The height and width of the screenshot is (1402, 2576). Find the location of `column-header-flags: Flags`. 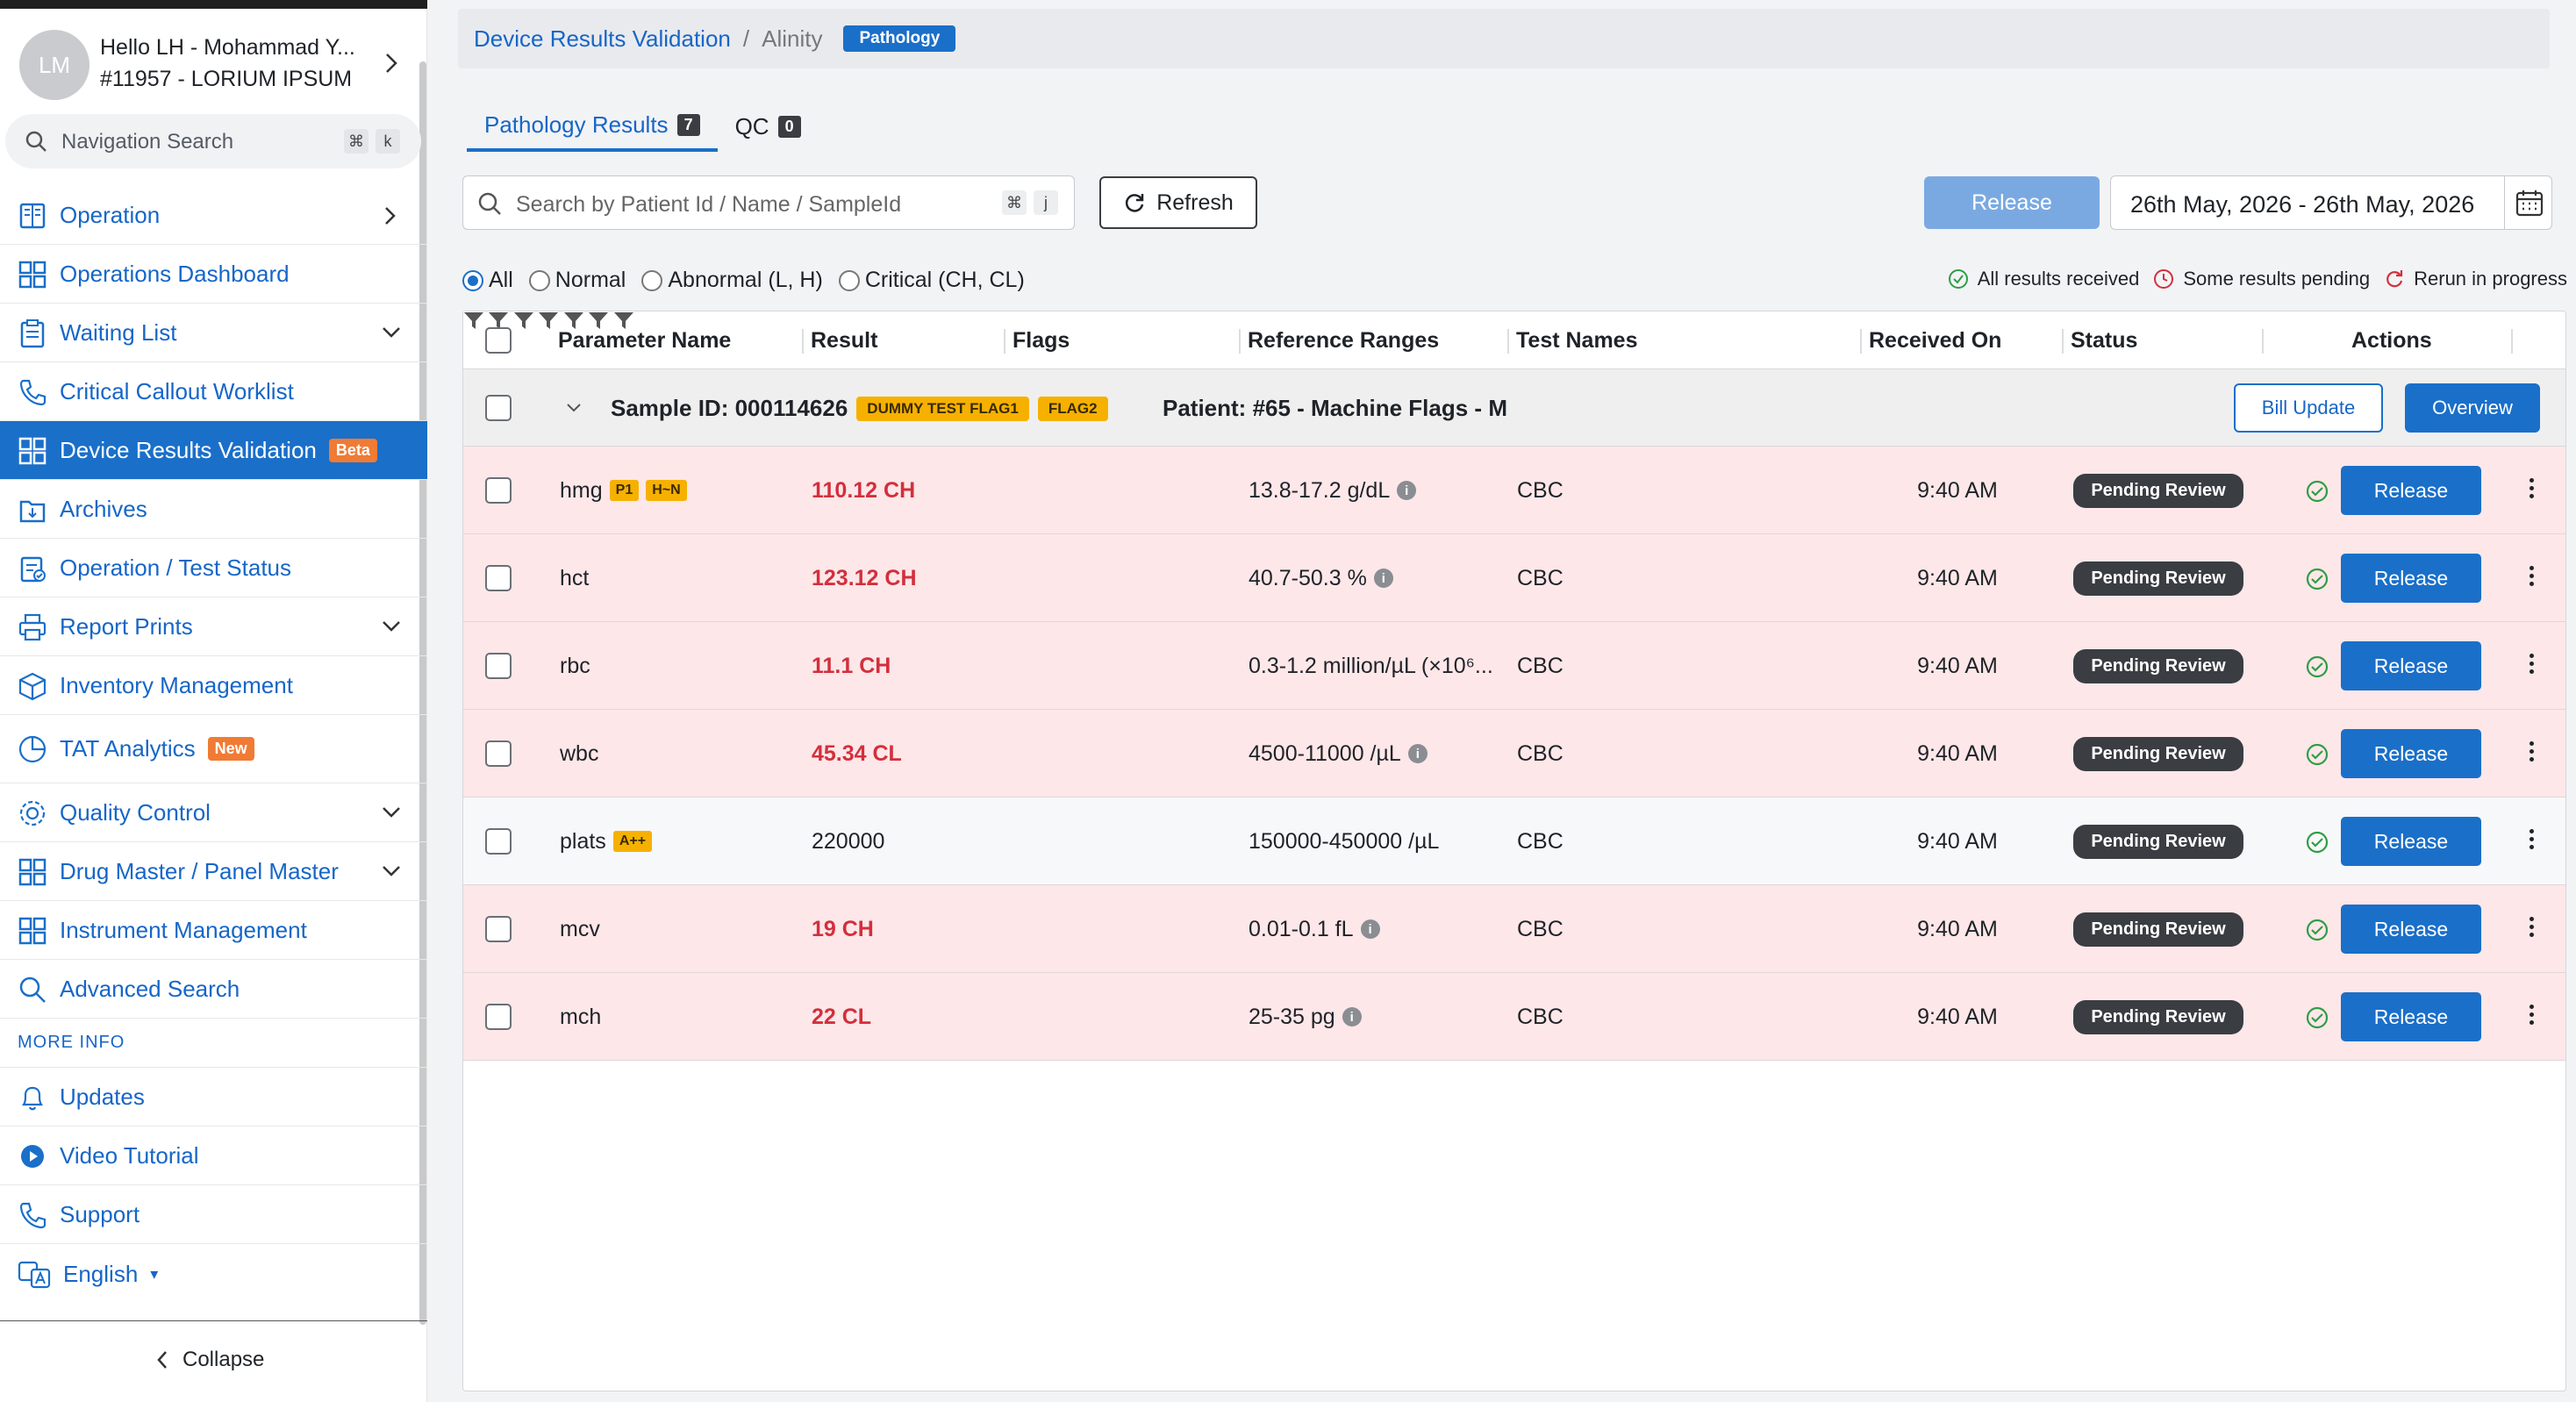

column-header-flags: Flags is located at coordinates (1041, 340).